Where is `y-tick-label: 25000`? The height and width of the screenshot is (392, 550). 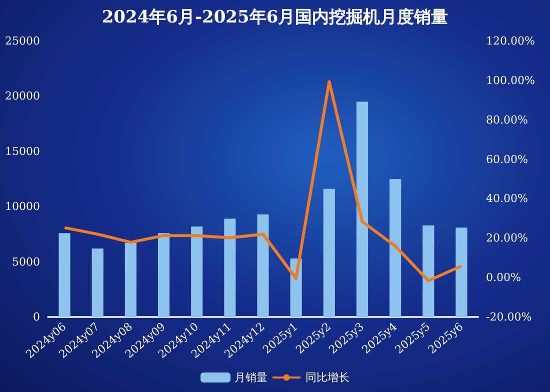
y-tick-label: 25000 is located at coordinates (22, 41).